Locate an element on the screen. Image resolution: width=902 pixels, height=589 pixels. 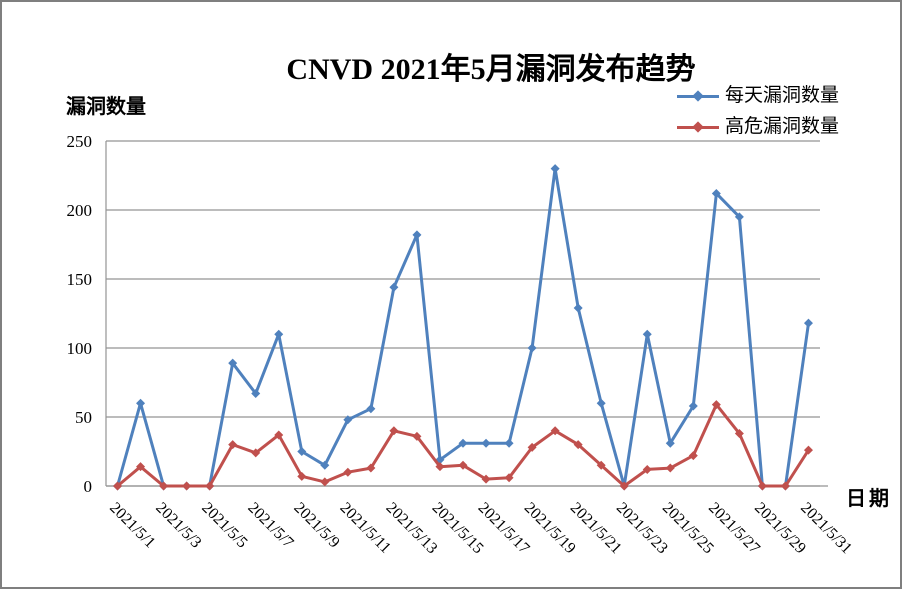
x-tick-label: 2021/5/5 is located at coordinates (224, 525).